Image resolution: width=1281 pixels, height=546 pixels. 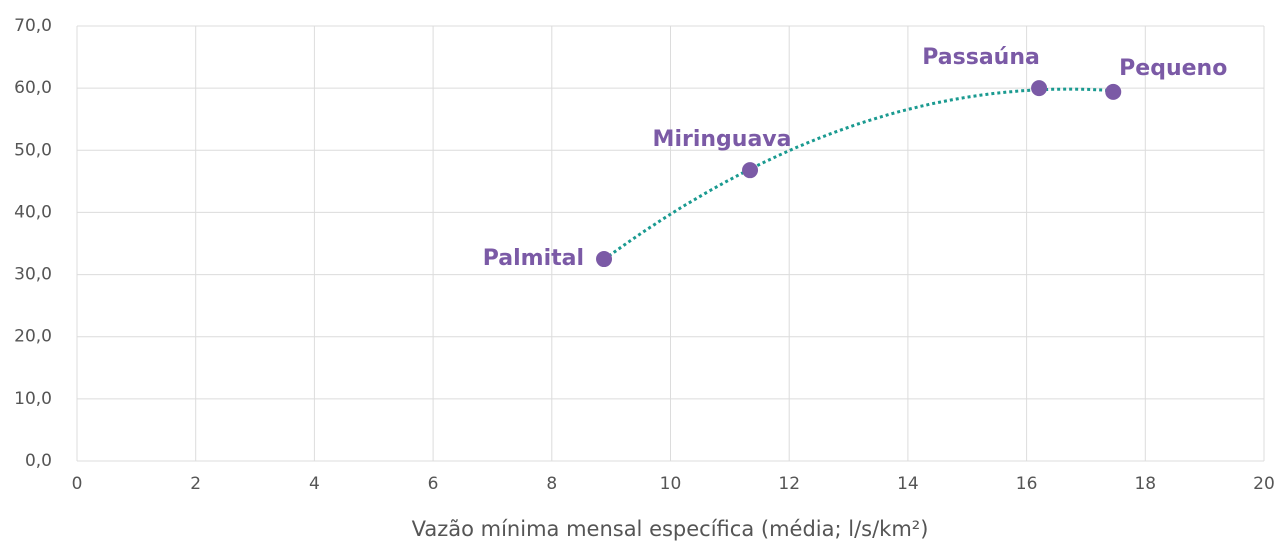 I want to click on x-tick-label: 20, so click(x=1264, y=484).